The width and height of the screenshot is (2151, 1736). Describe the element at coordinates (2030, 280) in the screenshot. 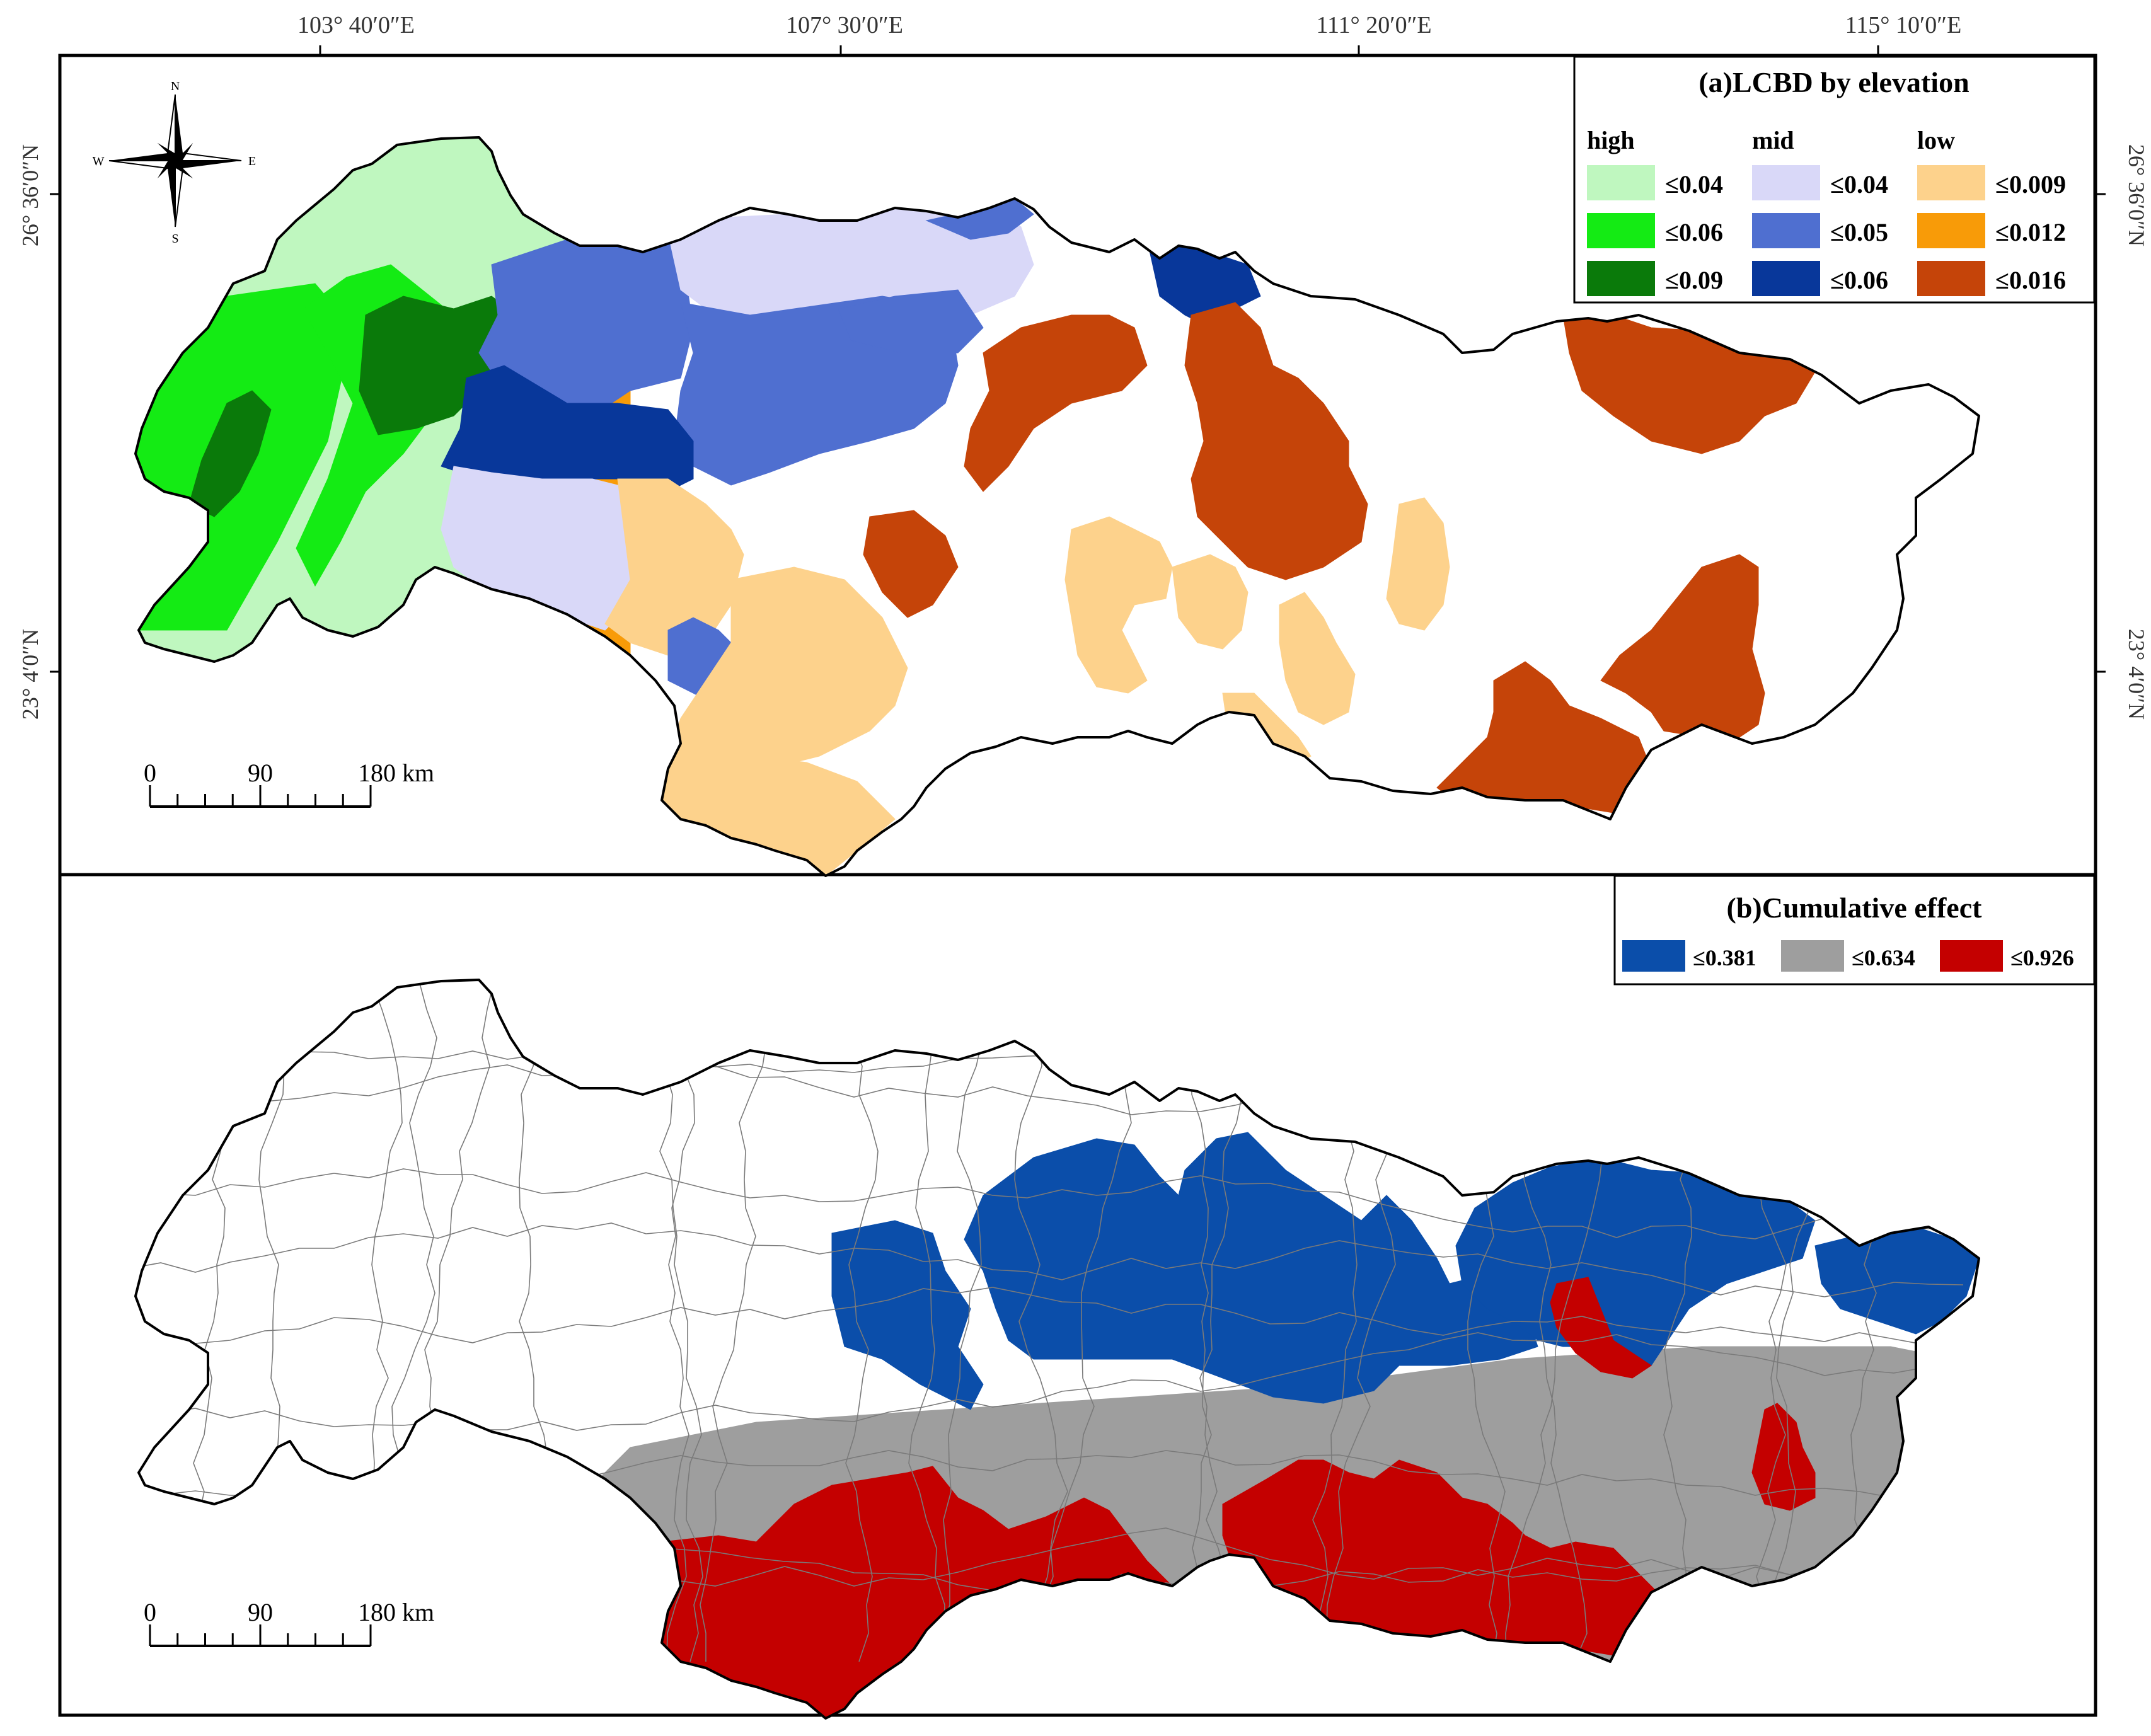

I see `legend-a-item-label: ≤0.016` at that location.